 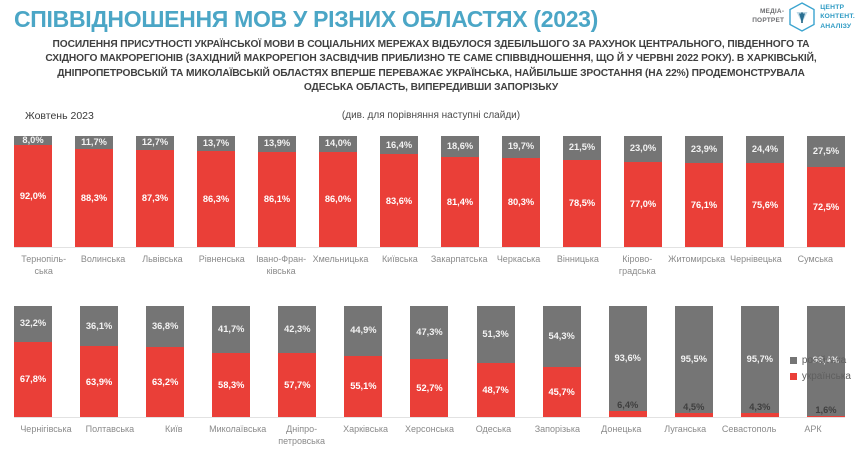 I want to click on bar-segment-ukrainian: 55,1%, so click(x=363, y=387).